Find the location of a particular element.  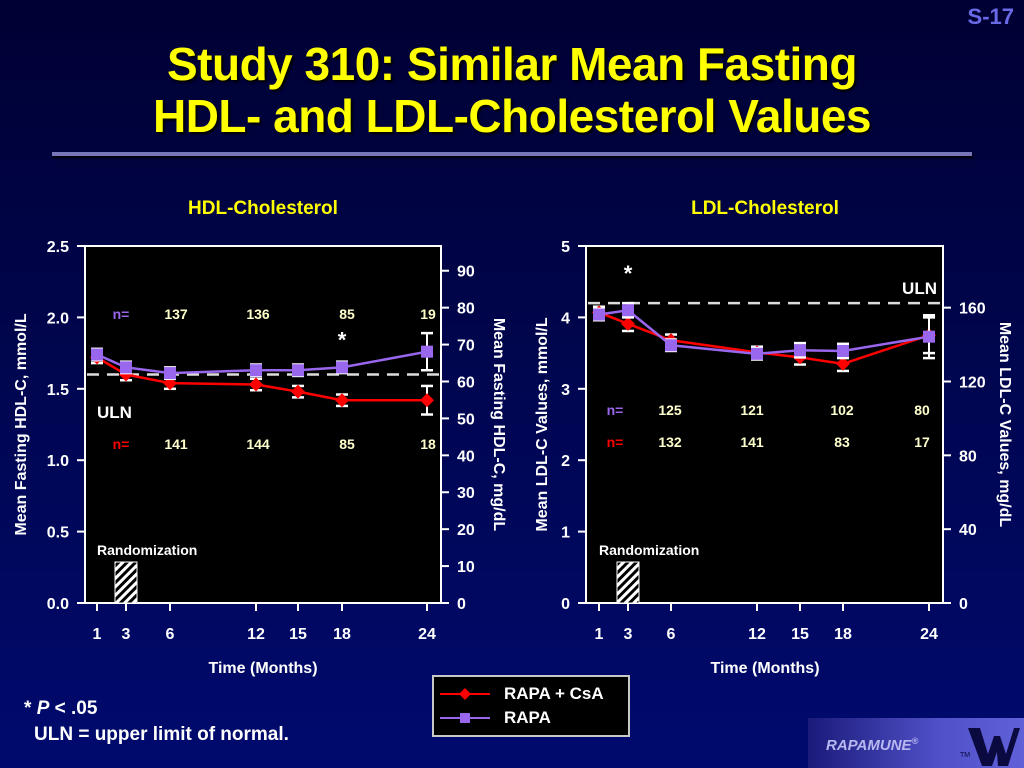

hdl-n-value: 18 is located at coordinates (428, 444).